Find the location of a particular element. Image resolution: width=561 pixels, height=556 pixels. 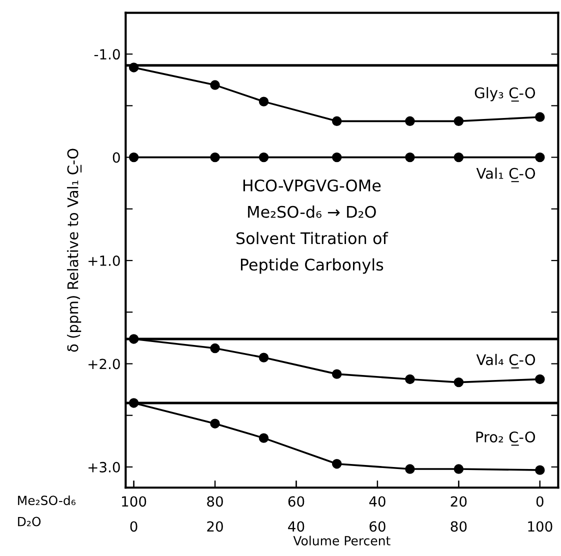

x-tick-label: 80 is located at coordinates (458, 526).